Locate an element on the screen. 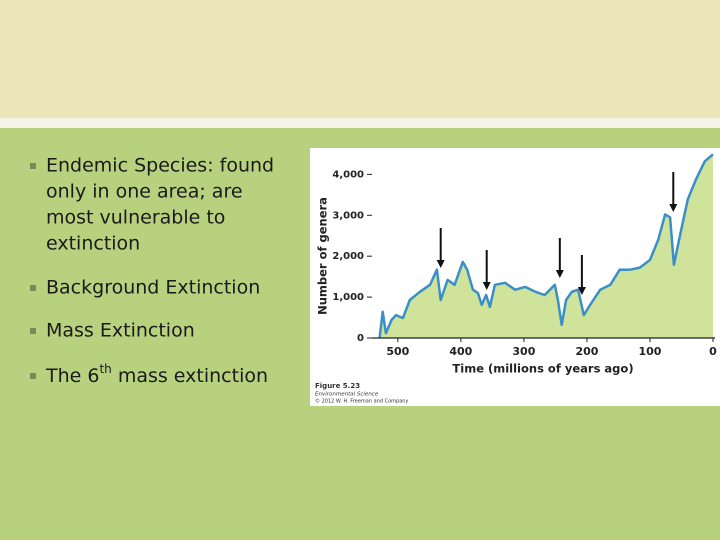 This screenshot has width=720, height=544. bullet-text: most vulnerable to is located at coordinates (135, 218).